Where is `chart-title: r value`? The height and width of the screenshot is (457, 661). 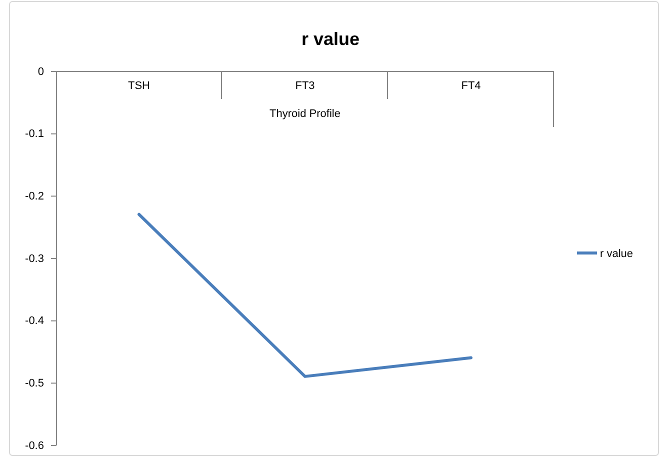 chart-title: r value is located at coordinates (330, 39).